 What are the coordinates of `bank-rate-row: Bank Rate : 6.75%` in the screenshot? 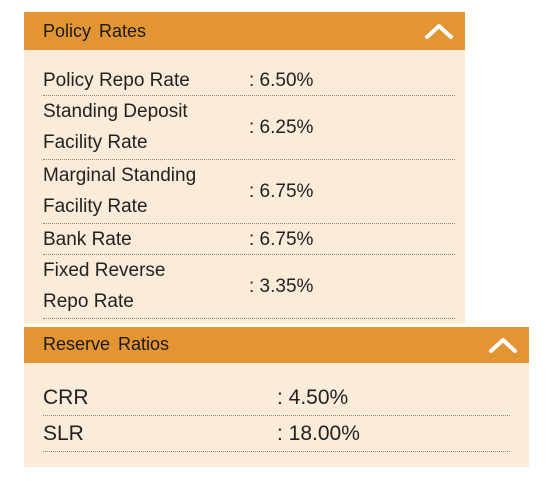 It's located at (249, 239).